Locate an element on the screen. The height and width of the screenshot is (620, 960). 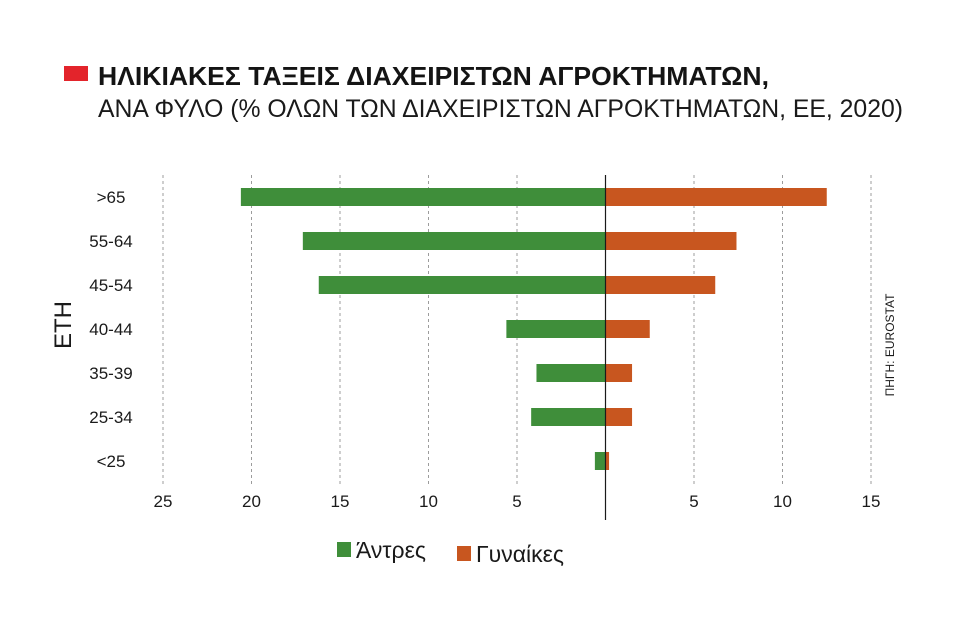
legend-item-men: Άντρες is located at coordinates (381, 550).